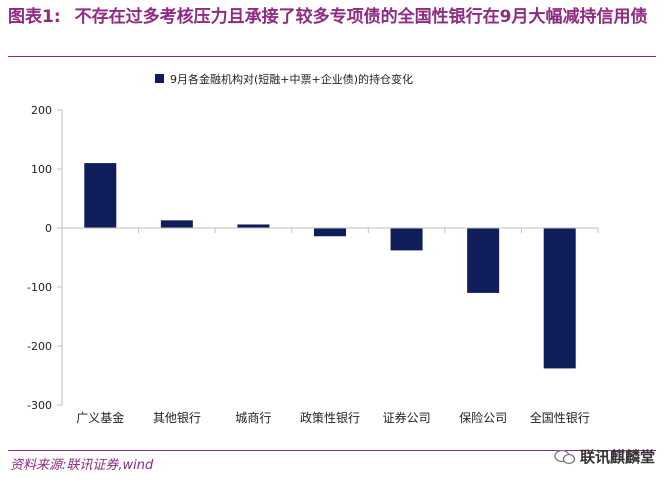 The width and height of the screenshot is (669, 482). Describe the element at coordinates (159, 78) in the screenshot. I see `legend-swatch` at that location.